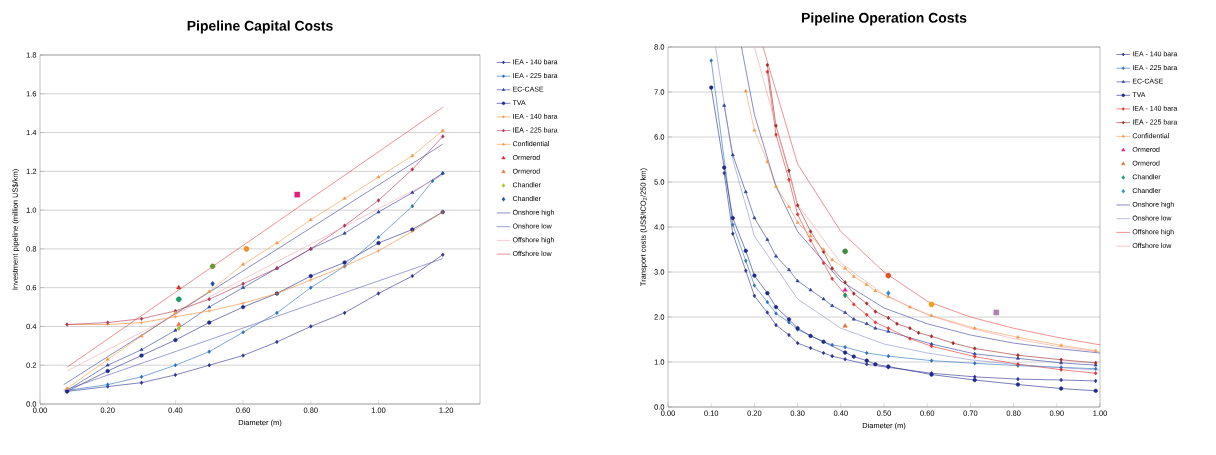  Describe the element at coordinates (260, 27) in the screenshot. I see `chart-title: Pipeline Capital Costs` at that location.